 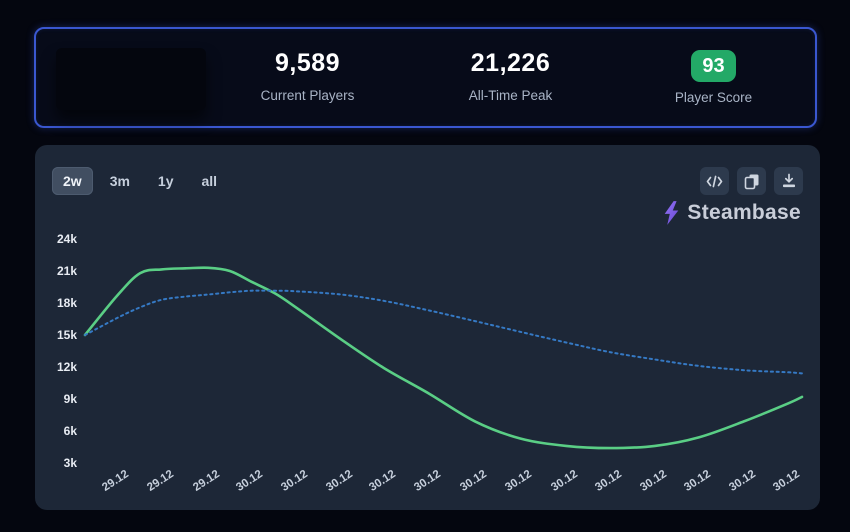 What do you see at coordinates (66, 335) in the screenshot?
I see `y-tick-label: 15k` at bounding box center [66, 335].